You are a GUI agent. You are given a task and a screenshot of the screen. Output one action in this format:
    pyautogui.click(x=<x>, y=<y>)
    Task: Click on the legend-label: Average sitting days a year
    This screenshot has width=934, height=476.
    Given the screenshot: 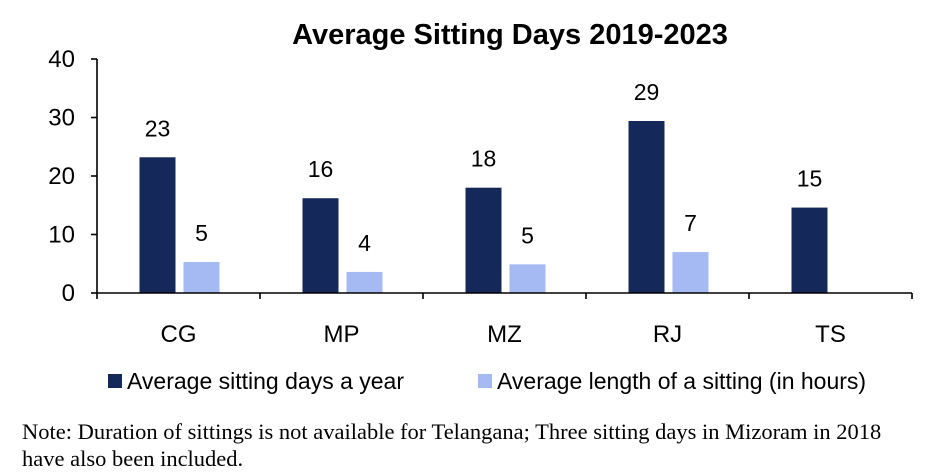 What is the action you would take?
    pyautogui.click(x=265, y=381)
    